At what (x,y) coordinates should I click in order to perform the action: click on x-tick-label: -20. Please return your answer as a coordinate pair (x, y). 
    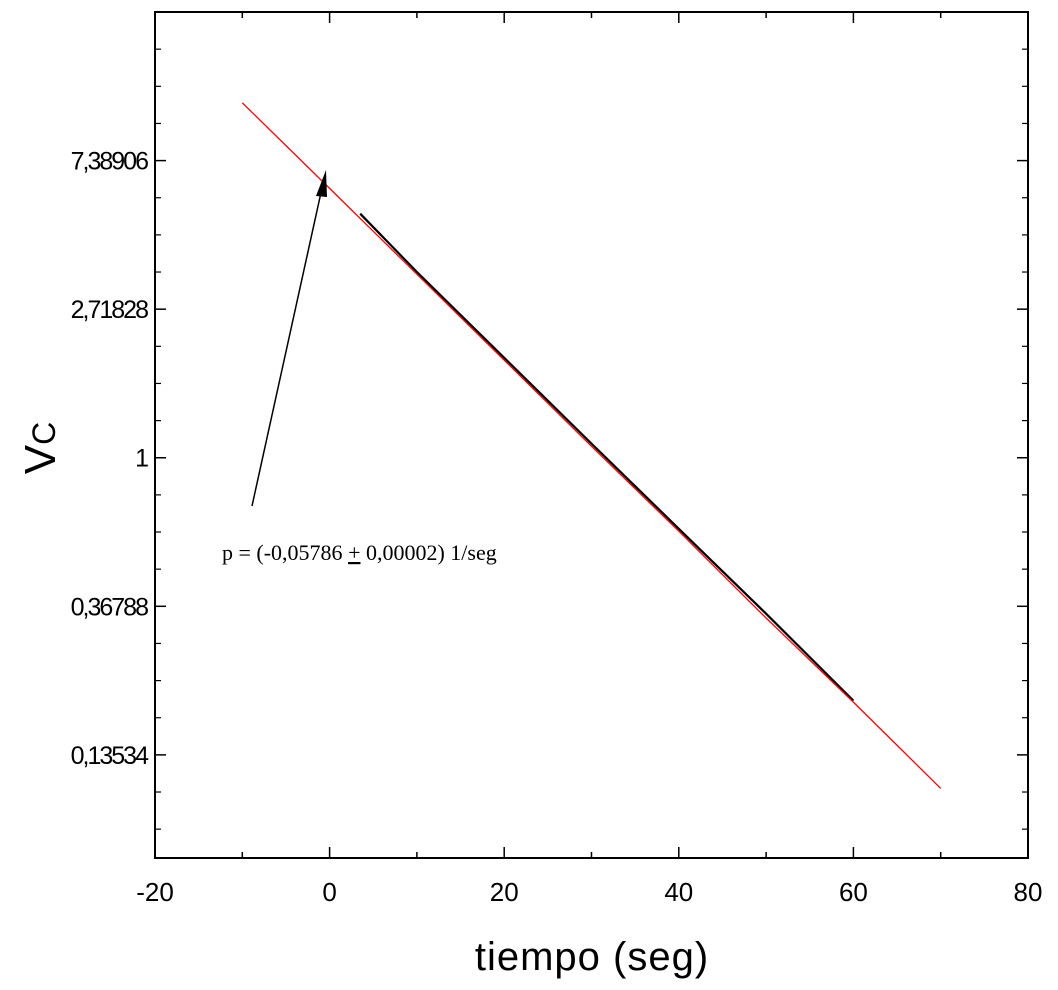
    Looking at the image, I should click on (155, 892).